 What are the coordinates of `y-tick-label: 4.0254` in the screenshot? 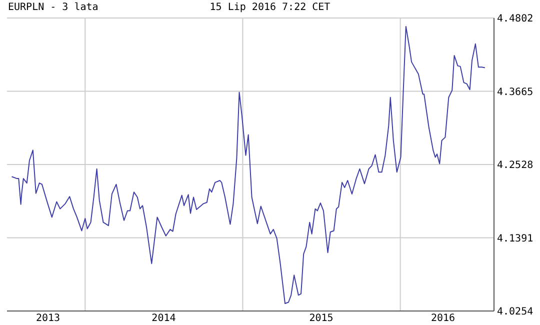 It's located at (515, 312).